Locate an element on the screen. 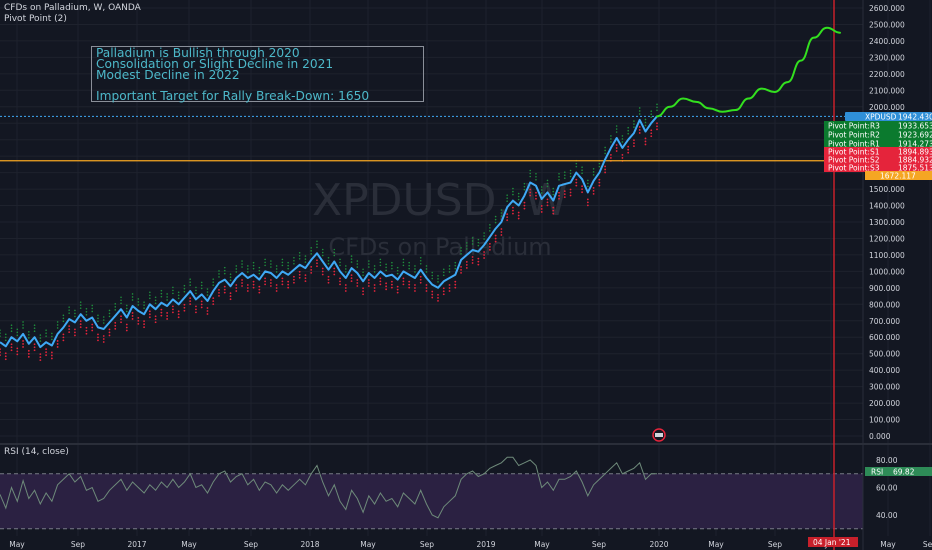  rsi-tick-label: 60.00 is located at coordinates (887, 488).